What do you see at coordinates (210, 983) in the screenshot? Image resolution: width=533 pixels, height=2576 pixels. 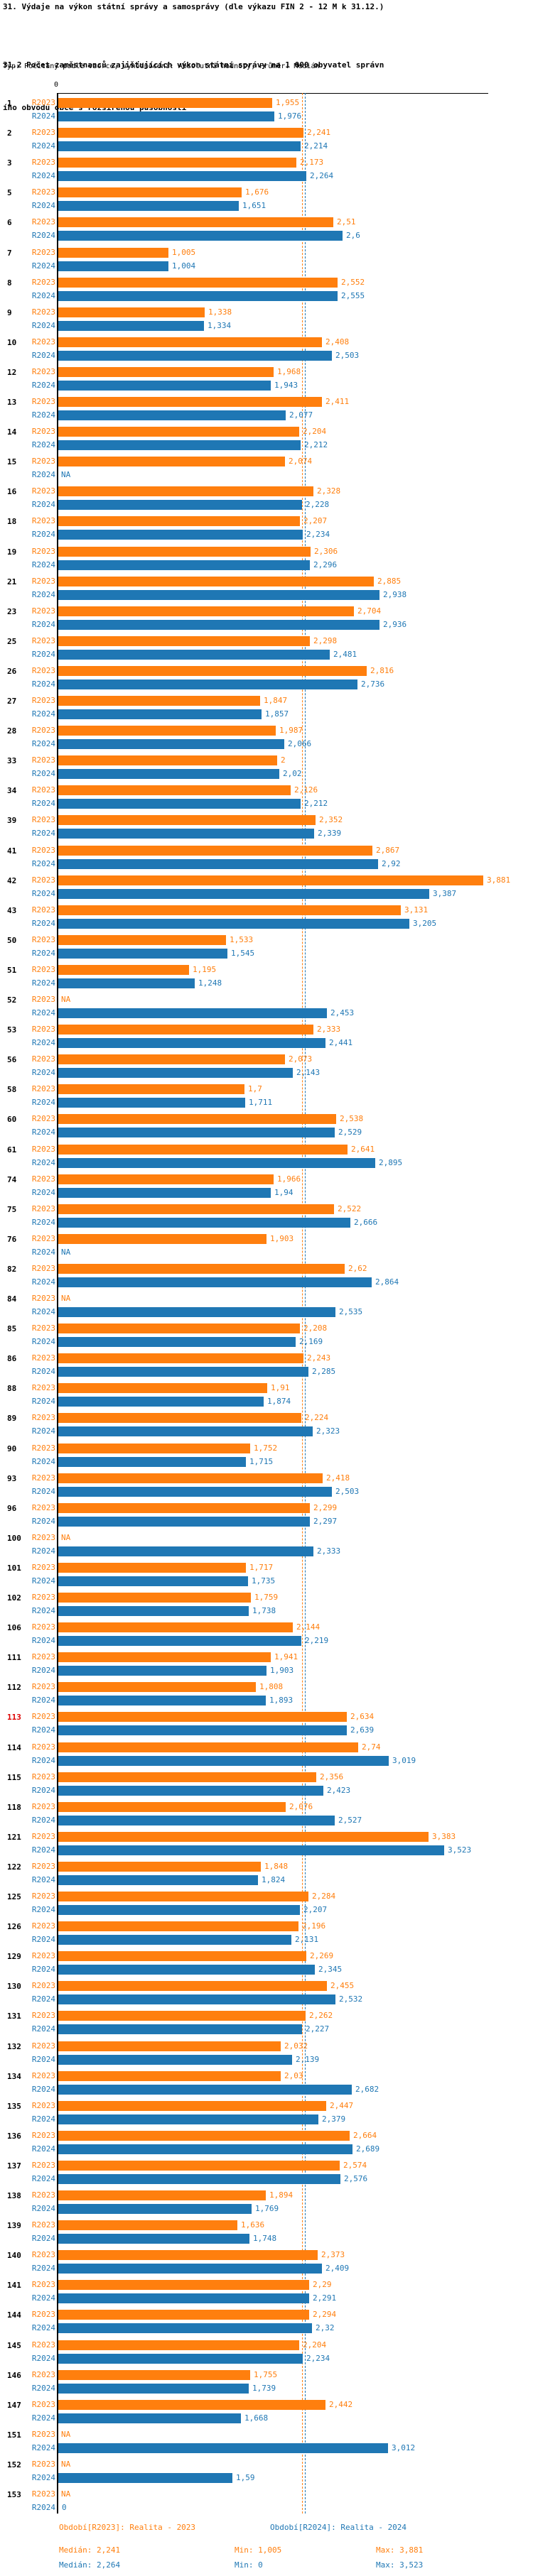 I see `value-label-r2024: 1,248` at bounding box center [210, 983].